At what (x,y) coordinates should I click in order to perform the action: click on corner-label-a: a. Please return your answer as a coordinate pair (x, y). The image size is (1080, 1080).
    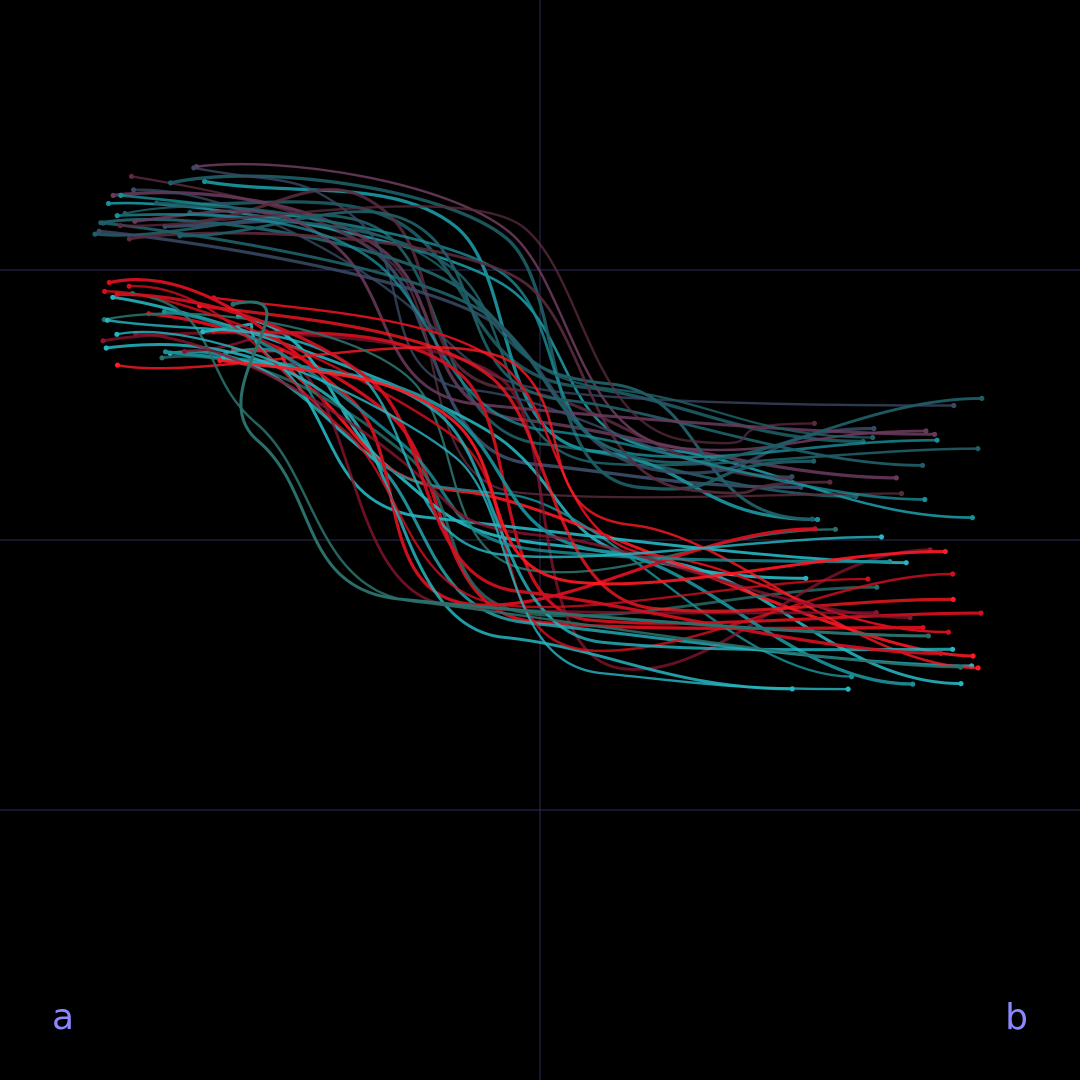
    Looking at the image, I should click on (63, 1017).